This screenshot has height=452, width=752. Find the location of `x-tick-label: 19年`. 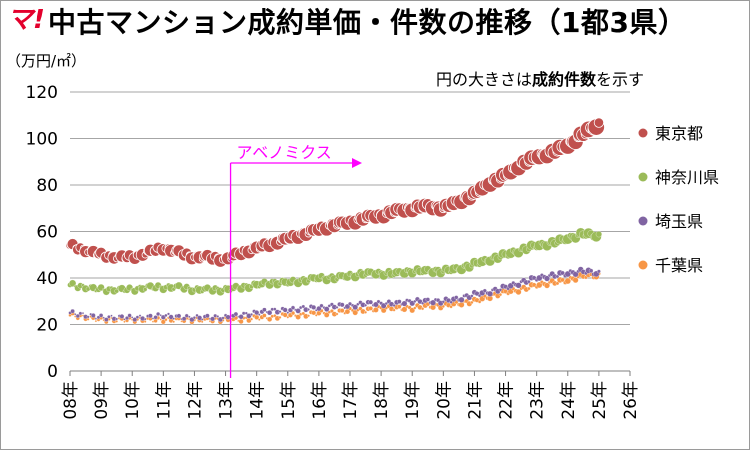

x-tick-label: 19年 is located at coordinates (413, 400).